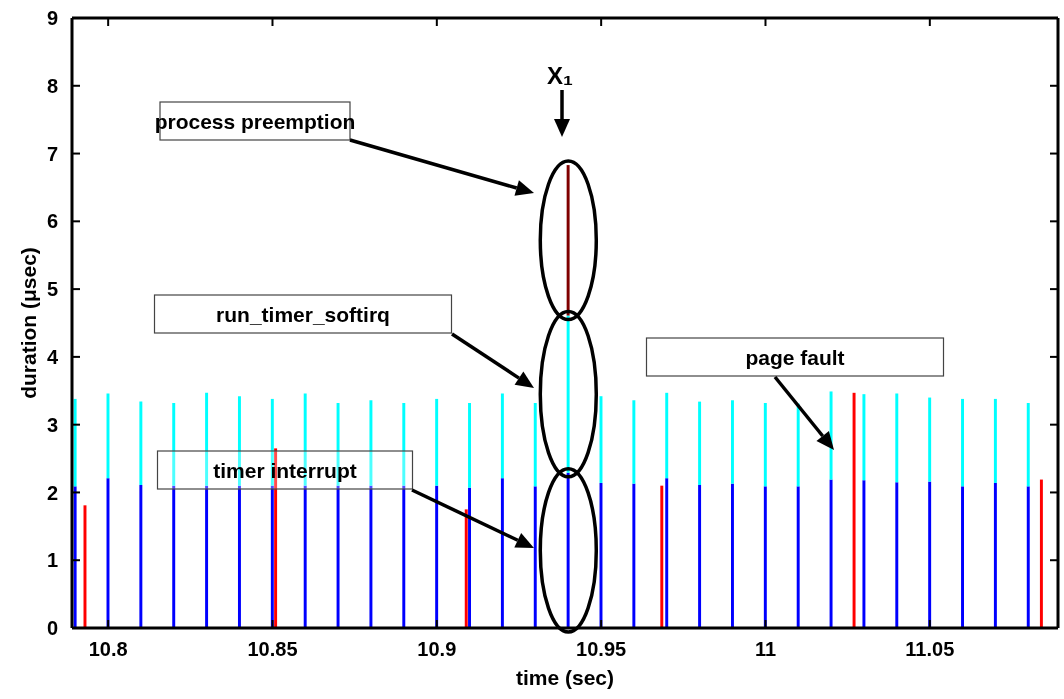 This screenshot has height=699, width=1064. I want to click on x-tick-label: 10.95, so click(601, 649).